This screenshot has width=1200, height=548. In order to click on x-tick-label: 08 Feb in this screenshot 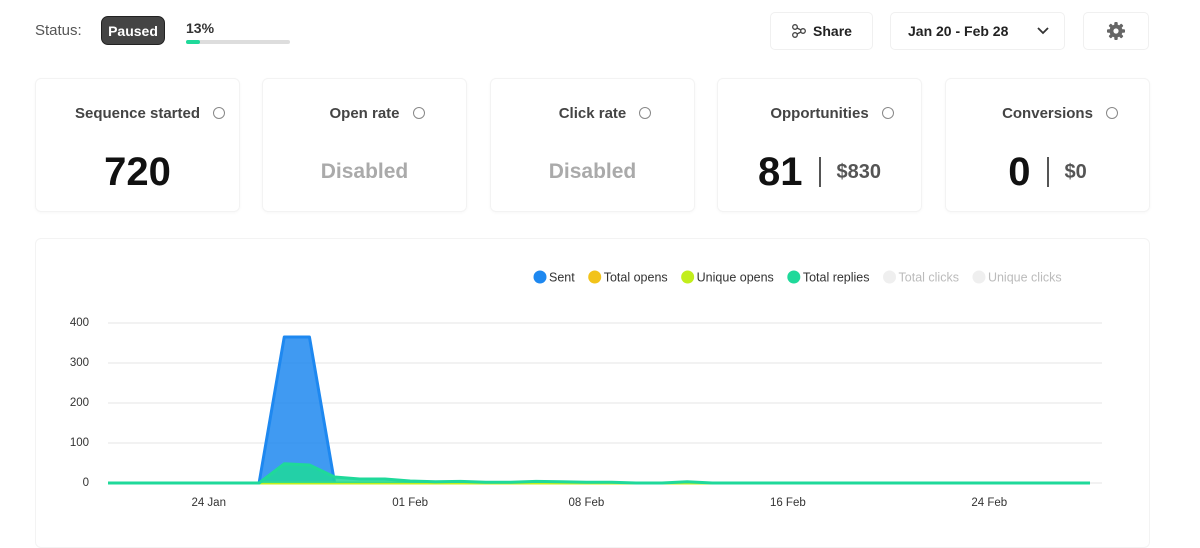, I will do `click(587, 503)`.